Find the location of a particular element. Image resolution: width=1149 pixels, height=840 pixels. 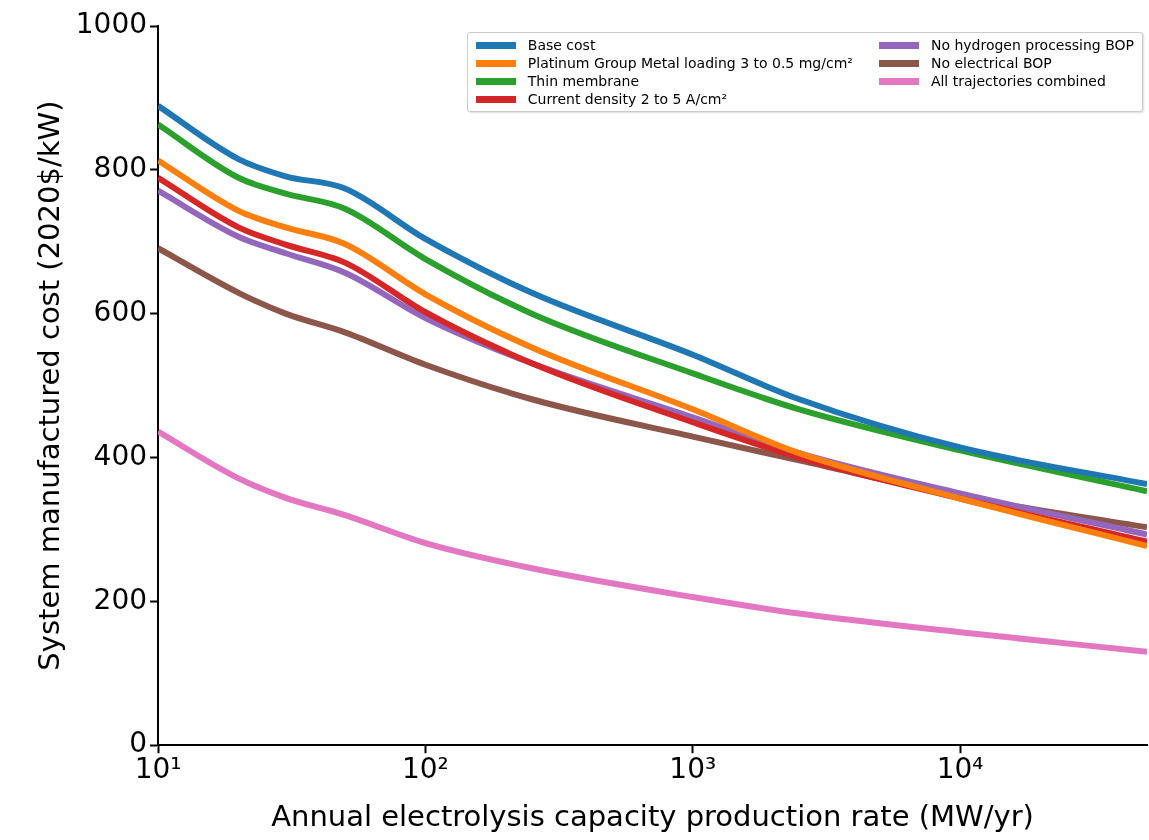

legend-label: Platinum Group Metal loading 3 to 0.5 mg/cm² is located at coordinates (690, 63).